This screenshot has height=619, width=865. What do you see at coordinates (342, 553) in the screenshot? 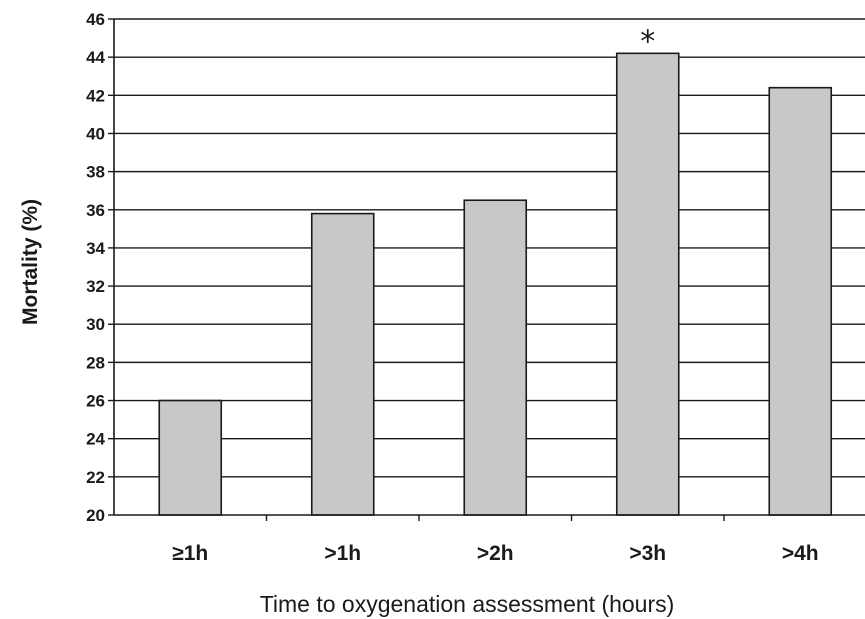
I see `x-category-label: >1h` at bounding box center [342, 553].